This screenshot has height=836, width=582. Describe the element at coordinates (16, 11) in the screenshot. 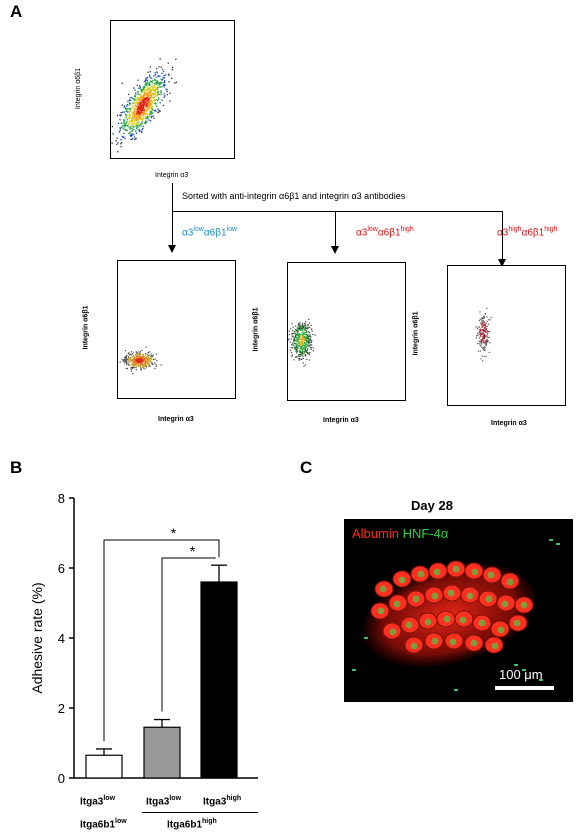

I see `panel-a-letter: A` at that location.